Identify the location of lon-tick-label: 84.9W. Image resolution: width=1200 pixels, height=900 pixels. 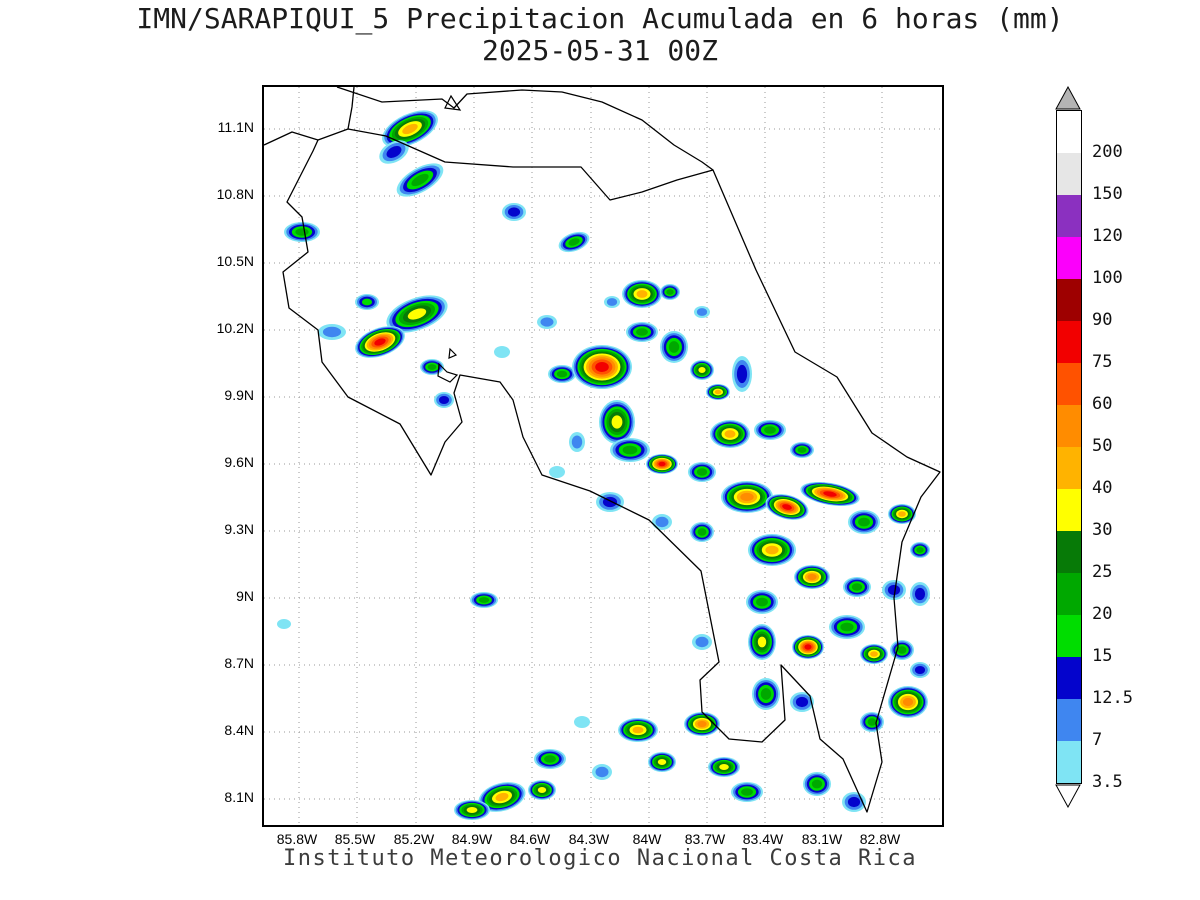
(472, 839).